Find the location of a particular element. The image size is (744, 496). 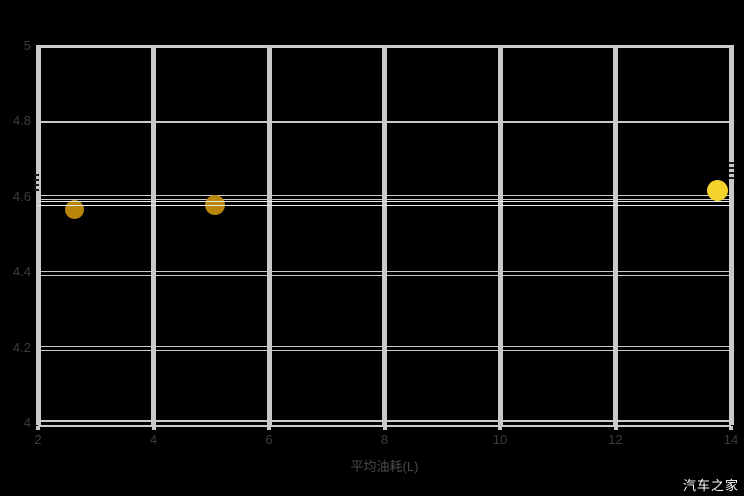

y-tick-label: 4.8 is located at coordinates (21, 121).